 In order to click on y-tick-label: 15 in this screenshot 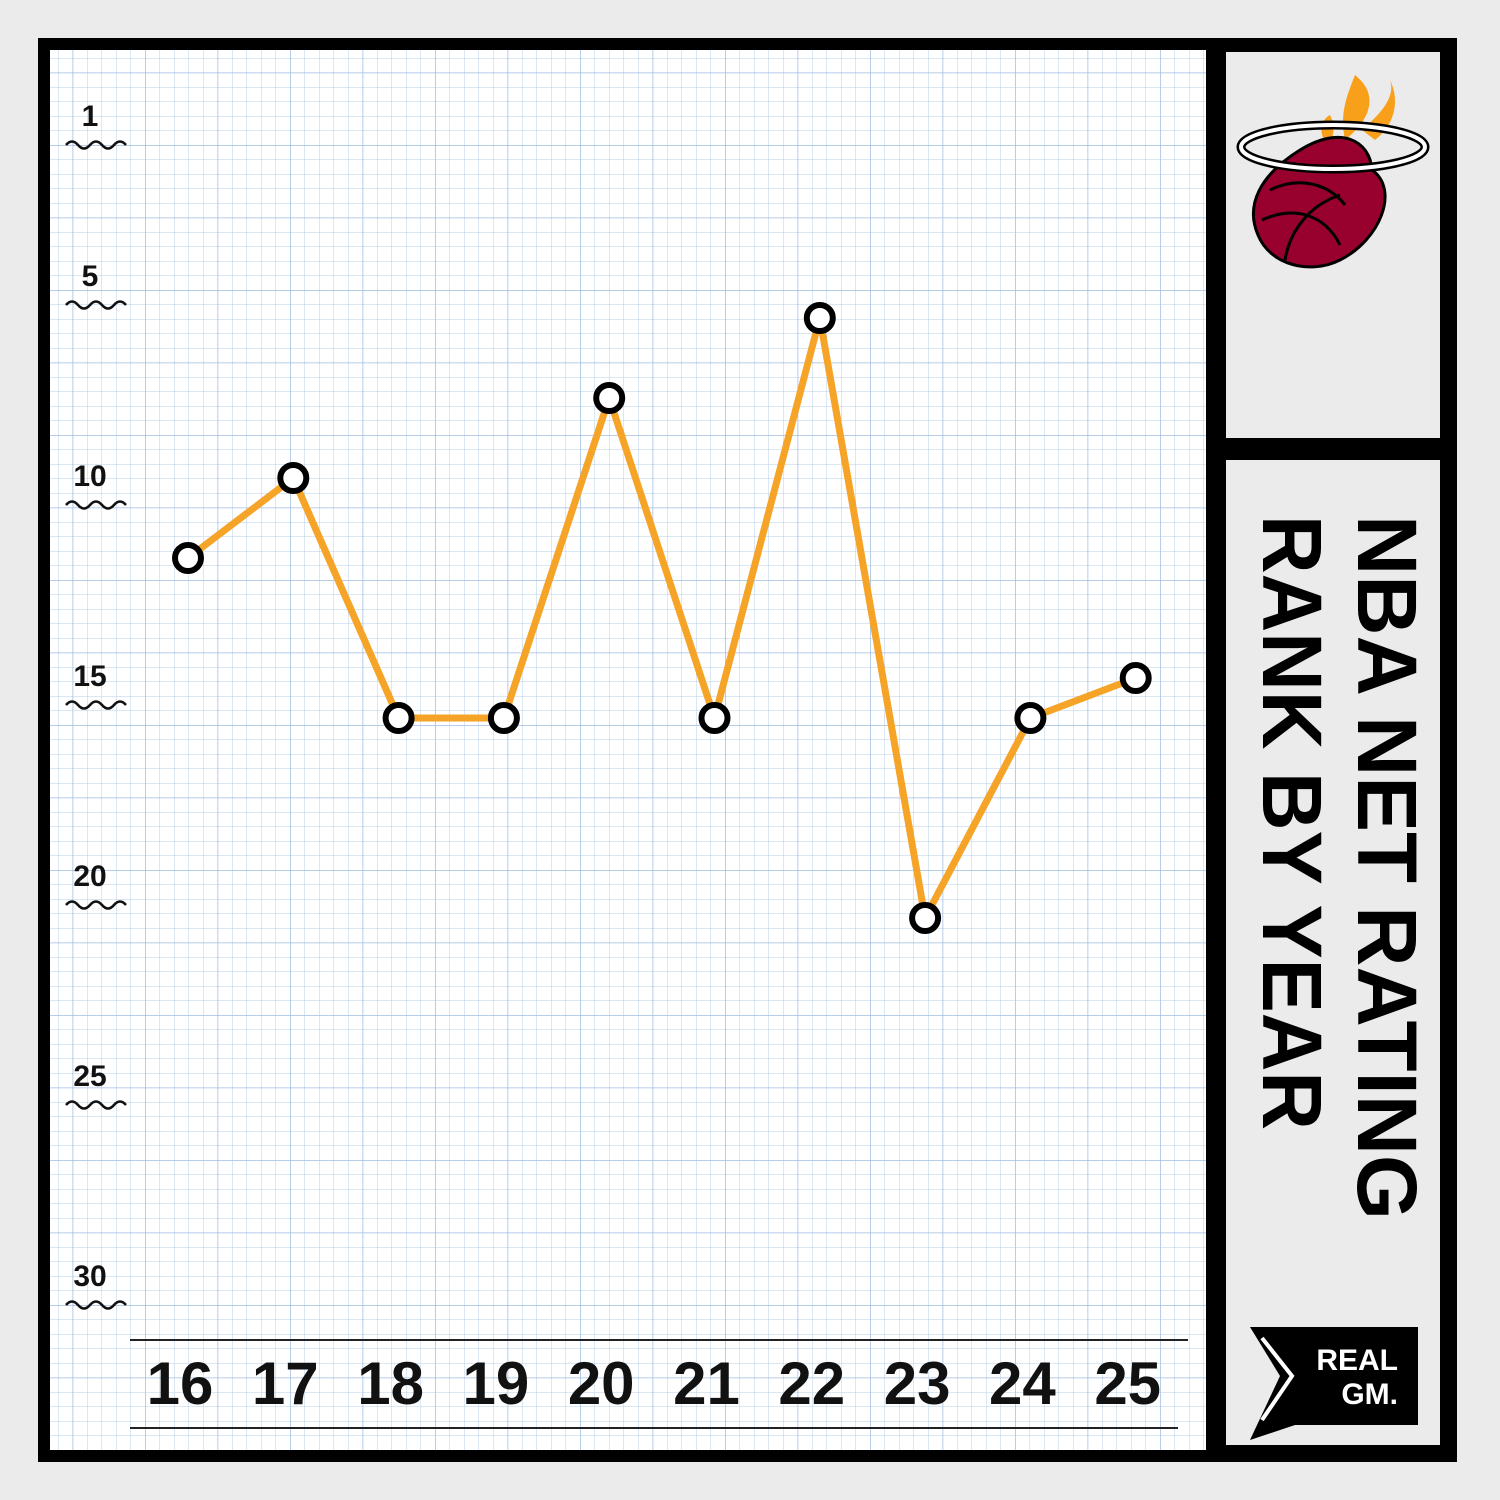, I will do `click(89, 676)`.